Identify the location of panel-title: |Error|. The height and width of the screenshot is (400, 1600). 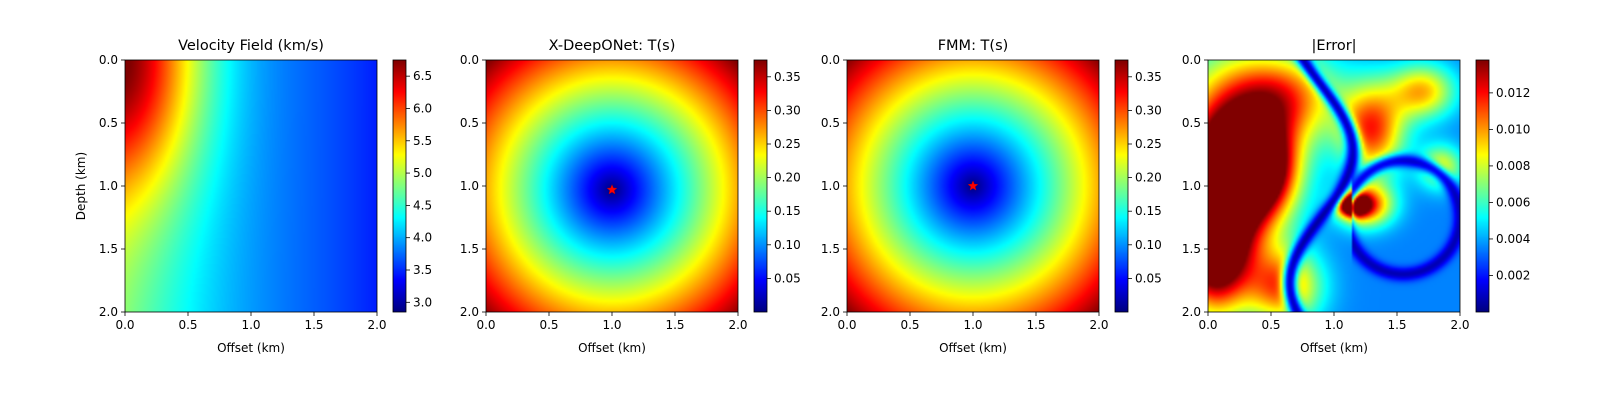
(1333, 46).